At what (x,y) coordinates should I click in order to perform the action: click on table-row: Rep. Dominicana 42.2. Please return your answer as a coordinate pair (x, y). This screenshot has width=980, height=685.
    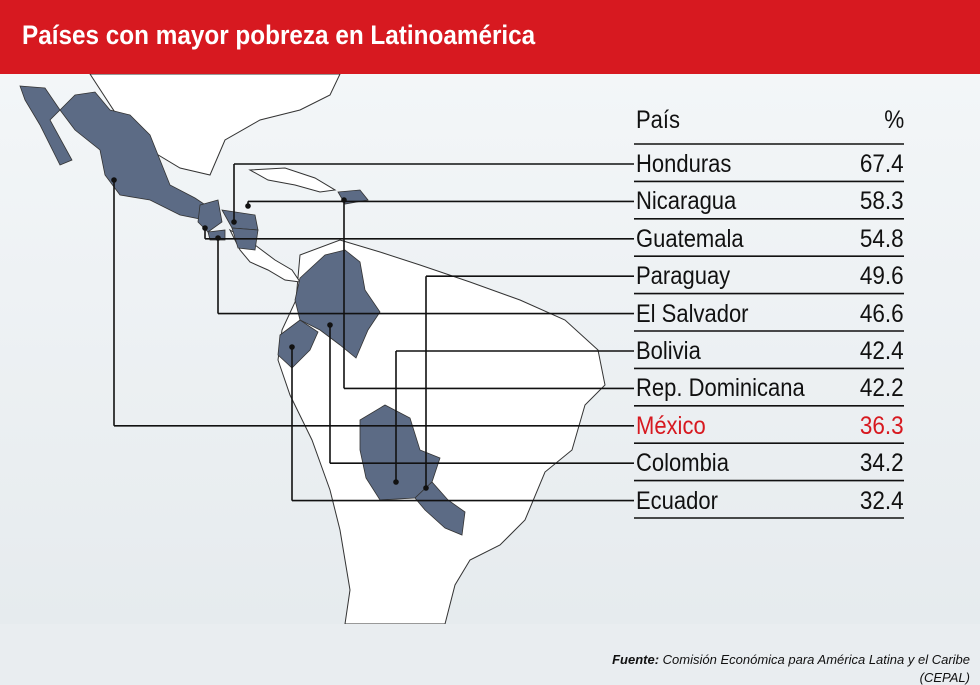
    Looking at the image, I should click on (769, 388).